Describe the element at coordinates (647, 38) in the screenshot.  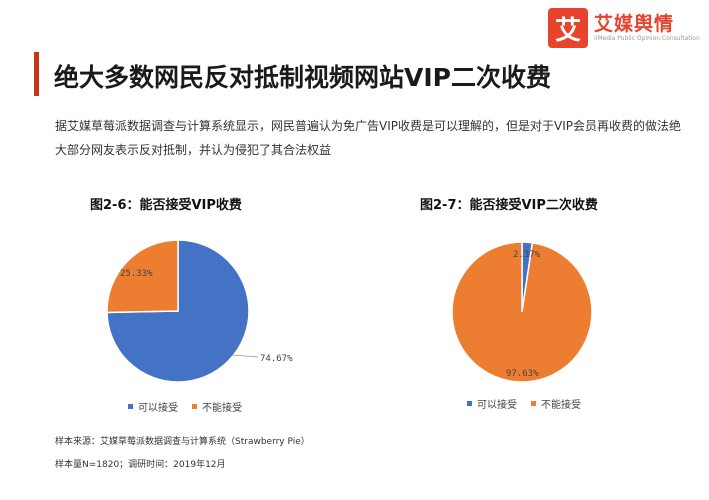
I see `brand-subtitle: iiMedia Public Opinion Consultation` at that location.